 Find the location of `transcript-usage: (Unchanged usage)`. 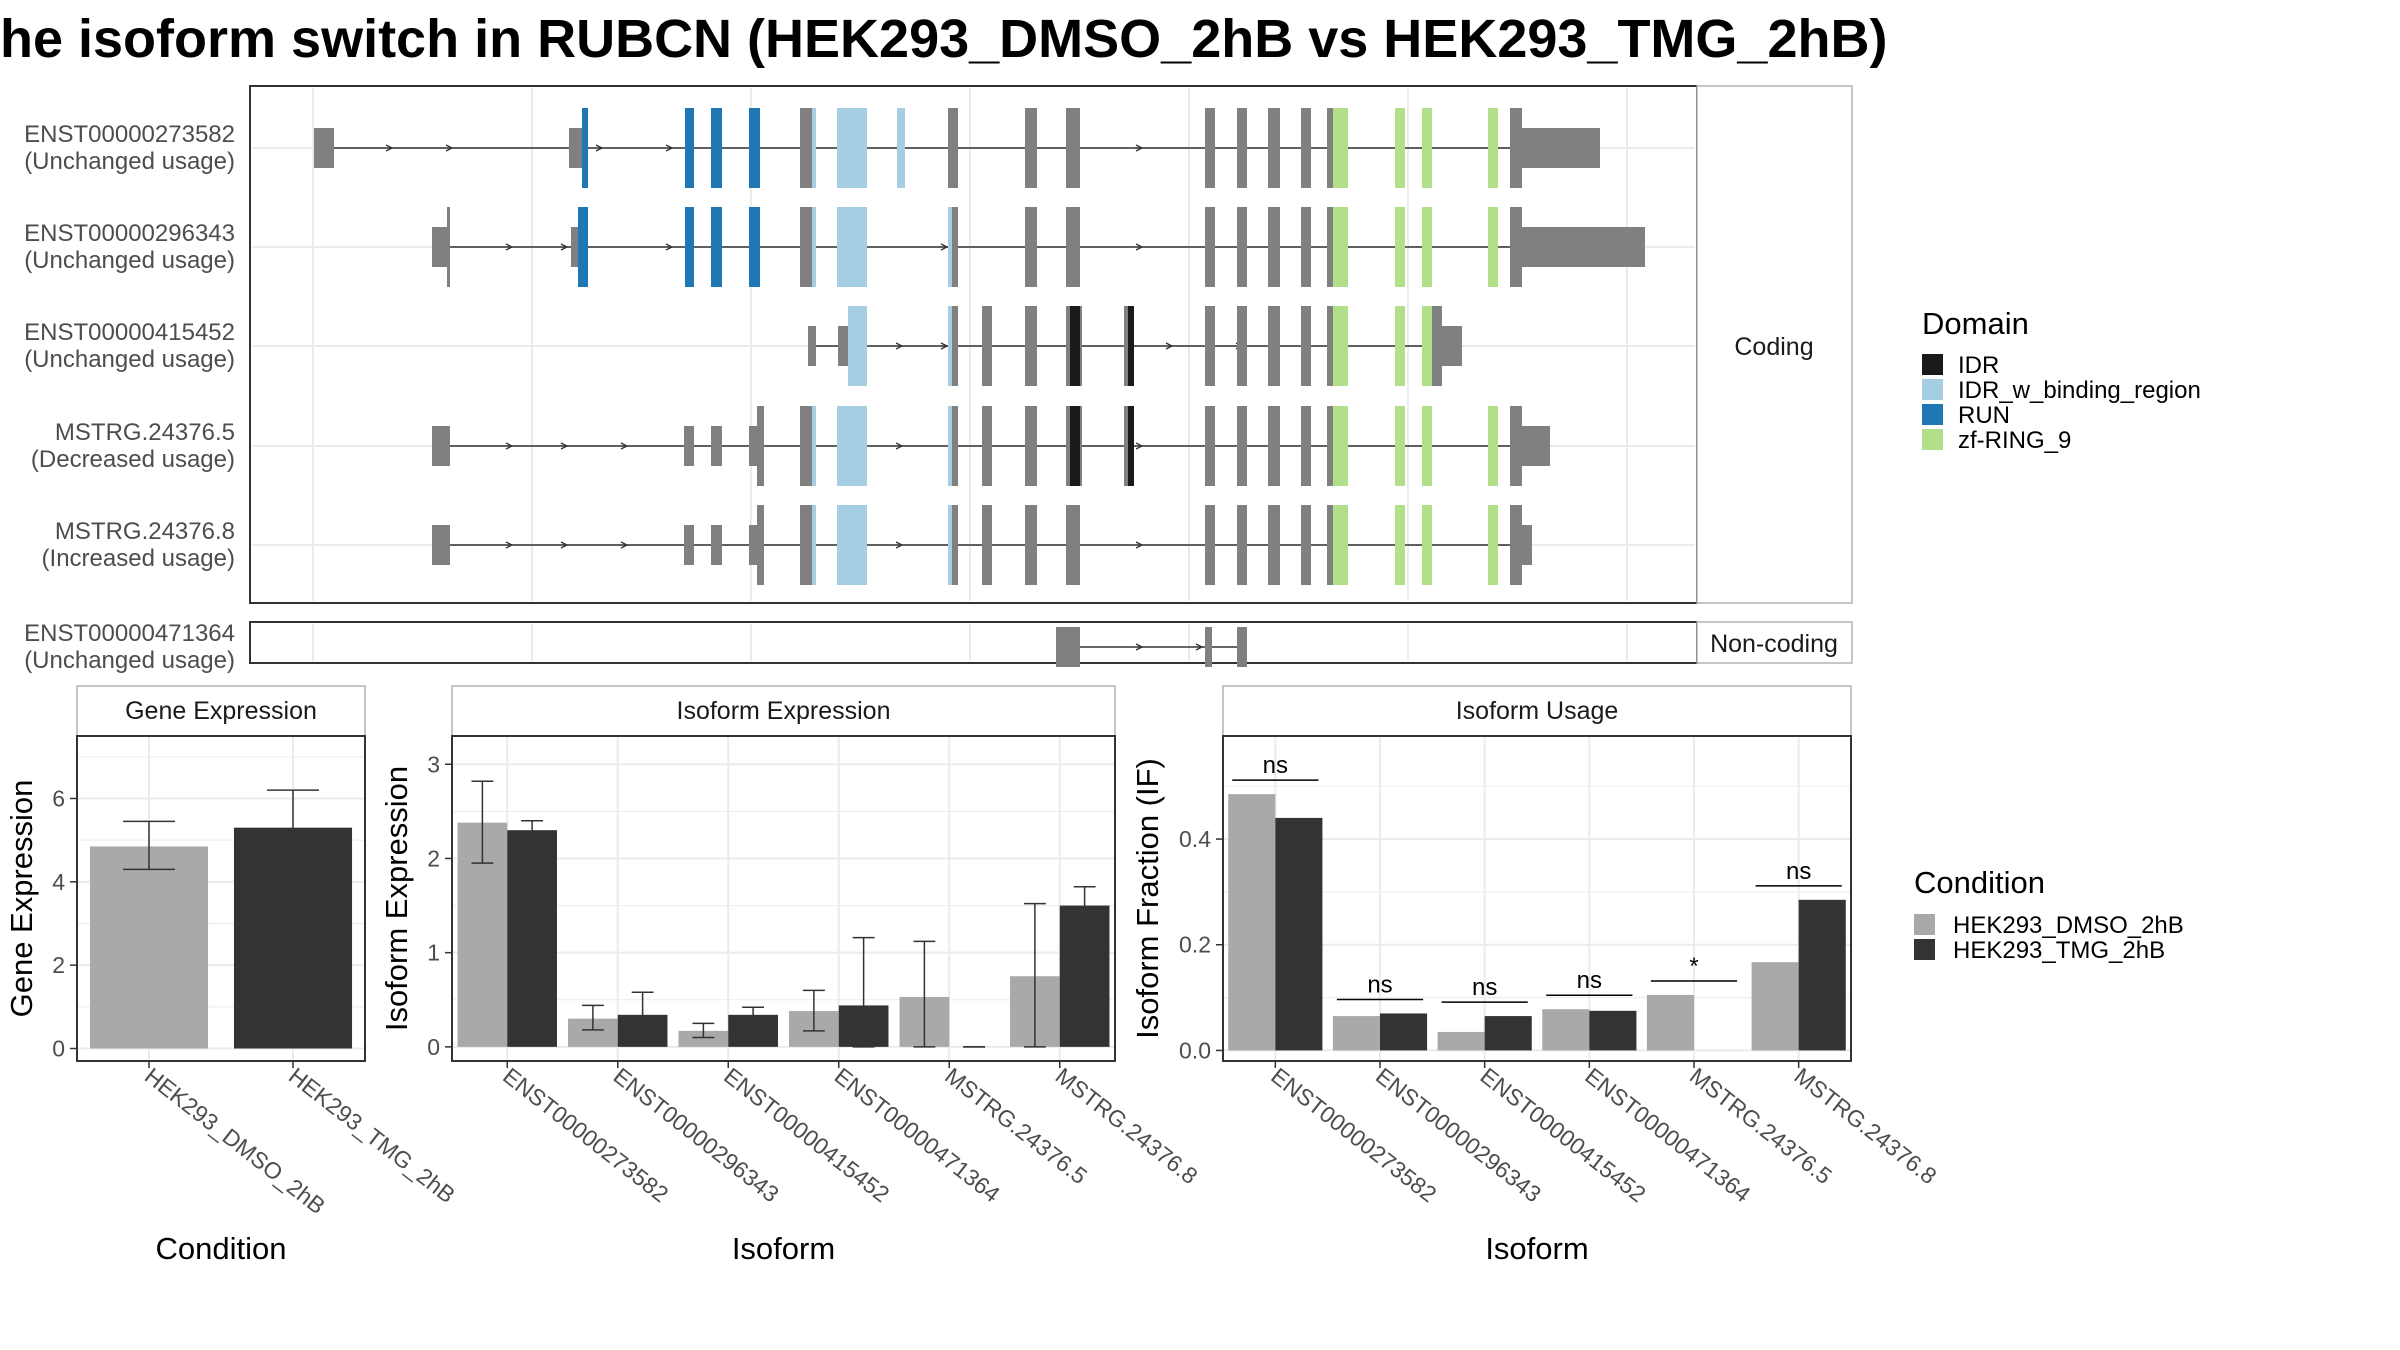

transcript-usage: (Unchanged usage) is located at coordinates (129, 260).